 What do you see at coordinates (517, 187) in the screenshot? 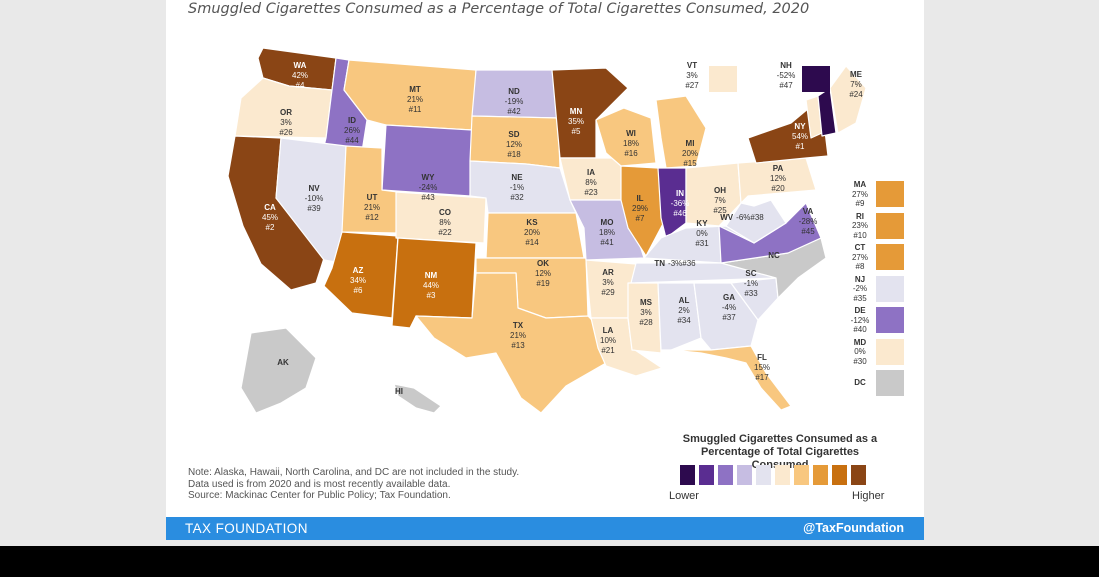
I see `label-ne: NE -1% #32` at bounding box center [517, 187].